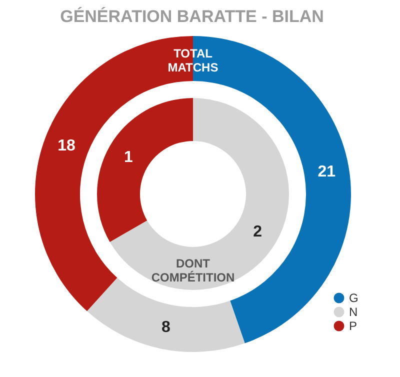 The height and width of the screenshot is (377, 400). What do you see at coordinates (67, 145) in the screenshot?
I see `data-label: 18` at bounding box center [67, 145].